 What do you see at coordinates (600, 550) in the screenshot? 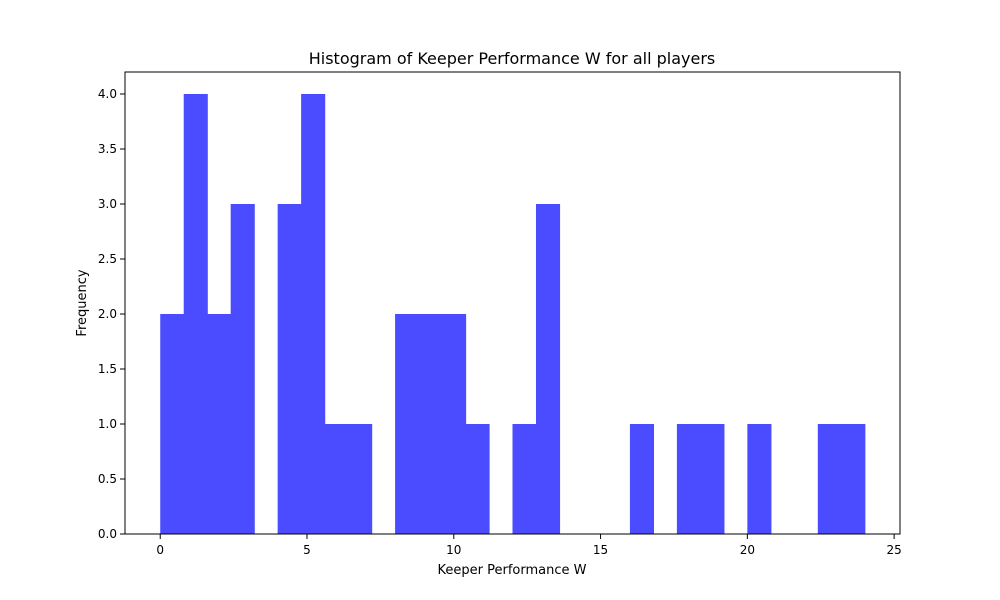
I see `x-tick-label: 15` at bounding box center [600, 550].